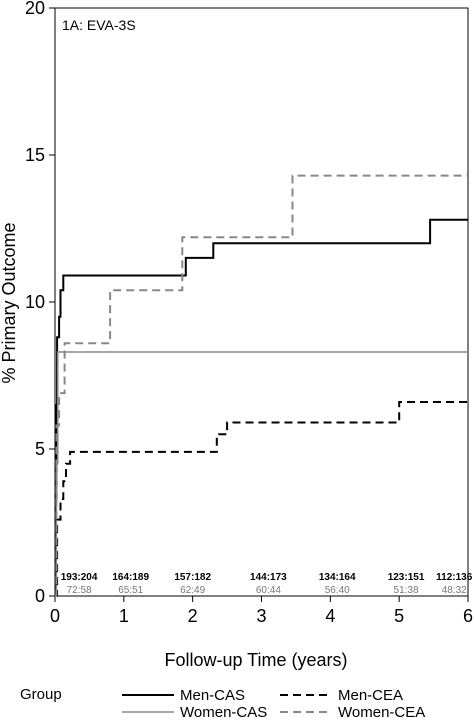  What do you see at coordinates (268, 590) in the screenshot?
I see `at-risk-count-bottom: 60:44` at bounding box center [268, 590].